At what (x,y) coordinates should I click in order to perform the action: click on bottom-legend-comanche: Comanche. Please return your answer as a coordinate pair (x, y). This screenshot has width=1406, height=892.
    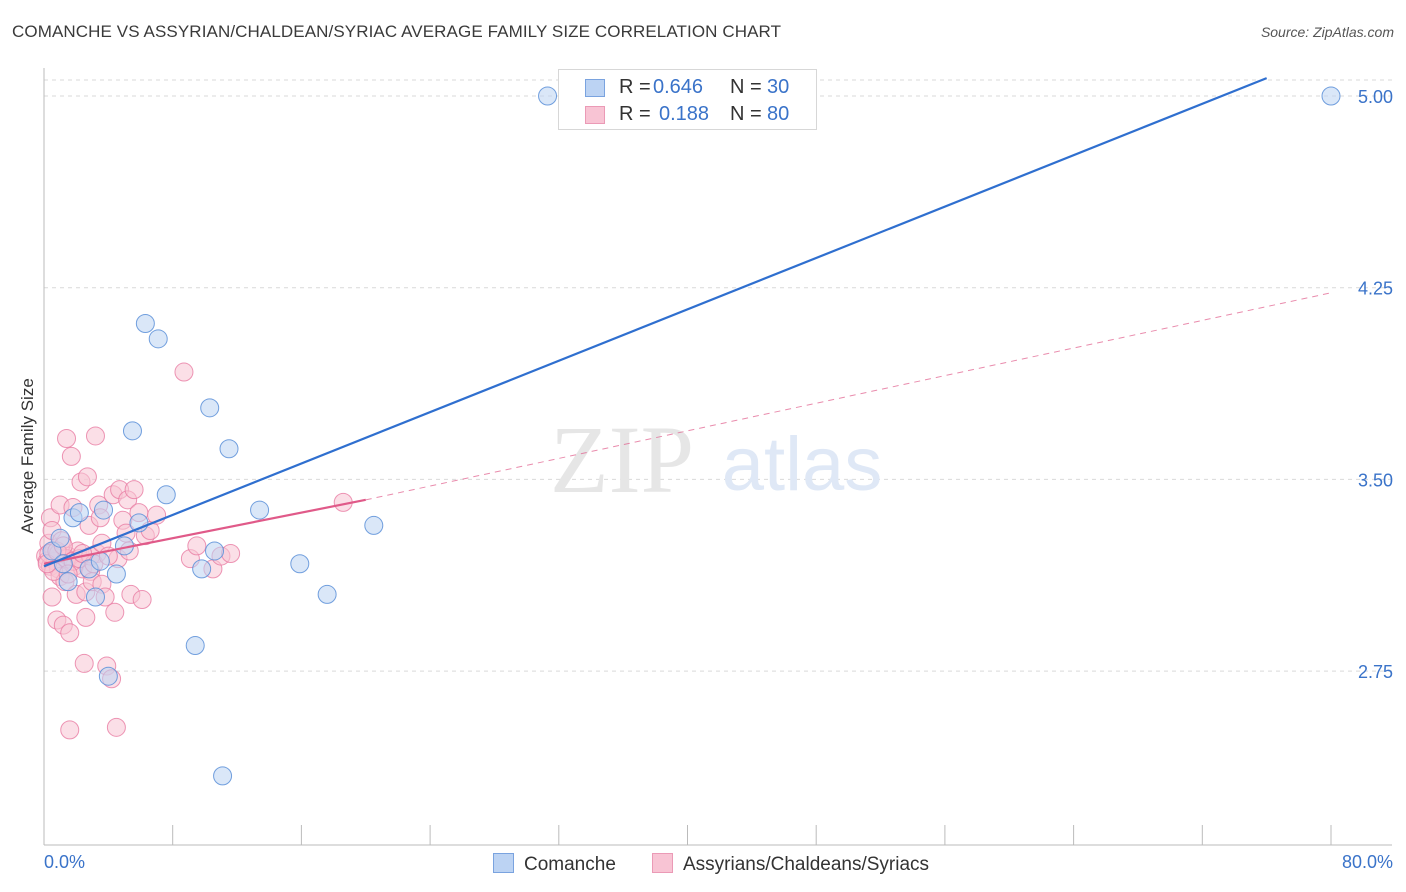
    Looking at the image, I should click on (554, 864).